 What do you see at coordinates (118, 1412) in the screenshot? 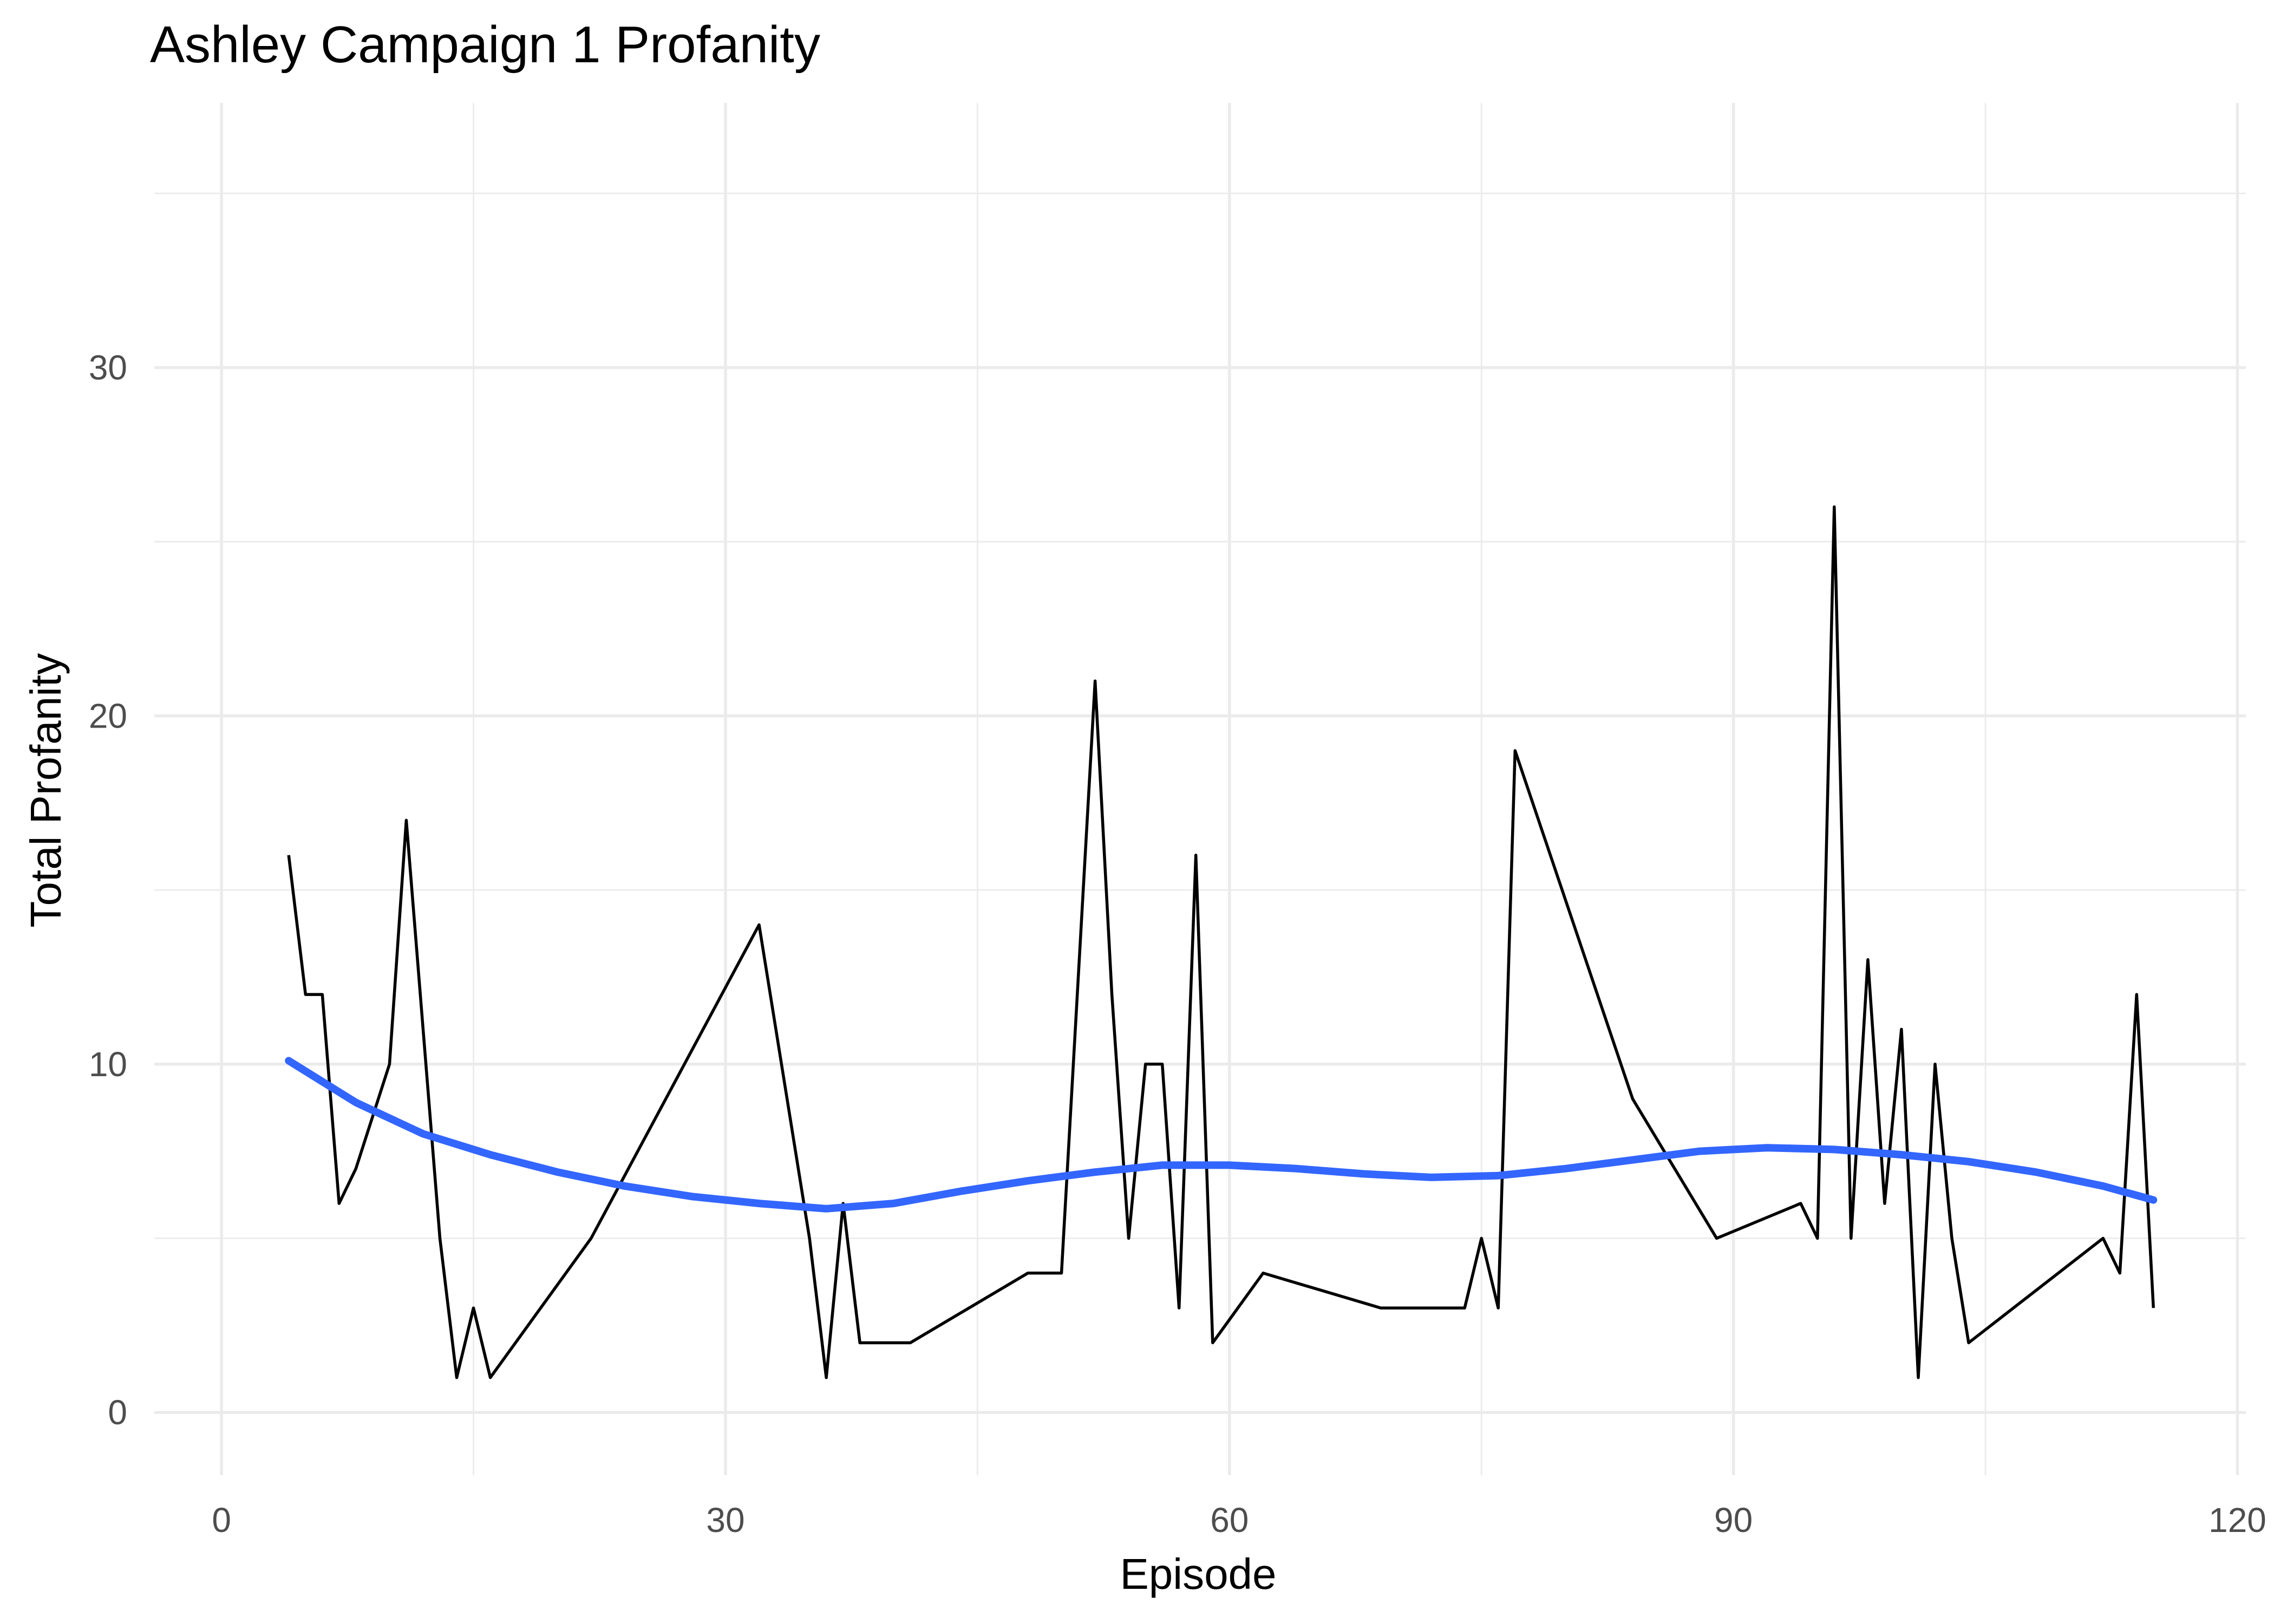
I see `y-tick-label: 0` at bounding box center [118, 1412].